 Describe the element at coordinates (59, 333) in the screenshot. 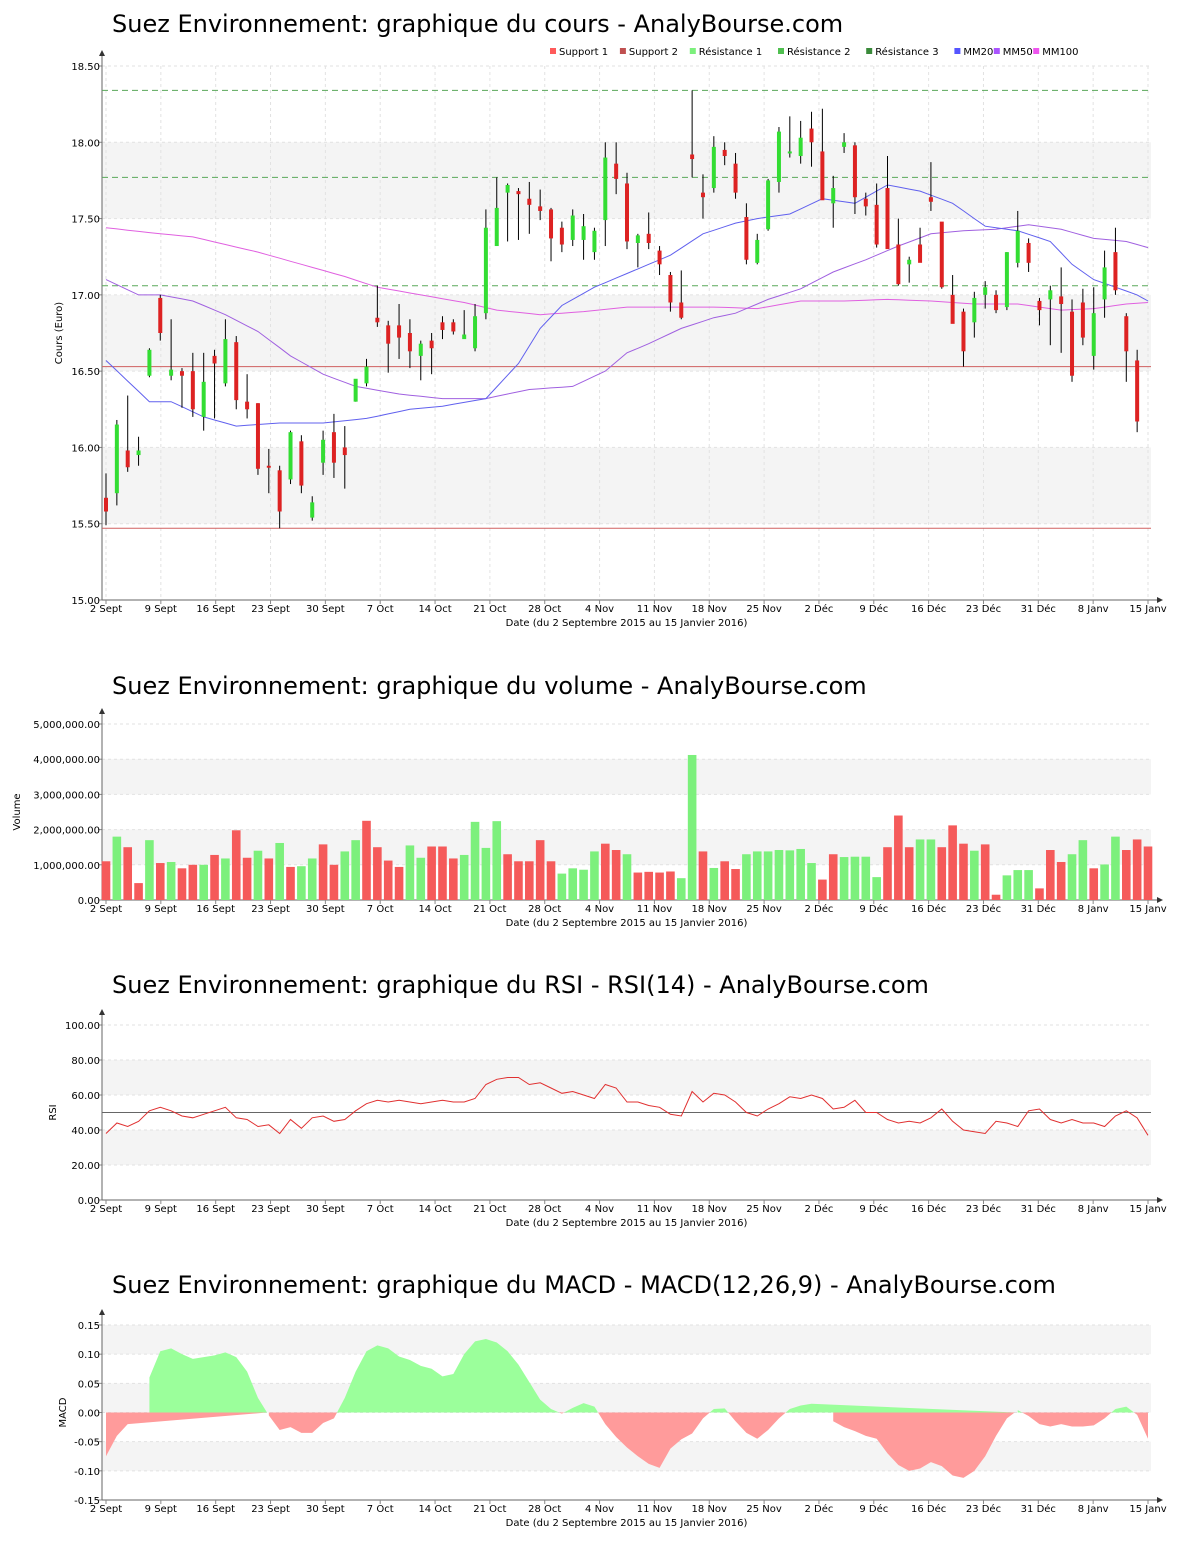

I see `y-axis-label: Cours (Euro)` at that location.